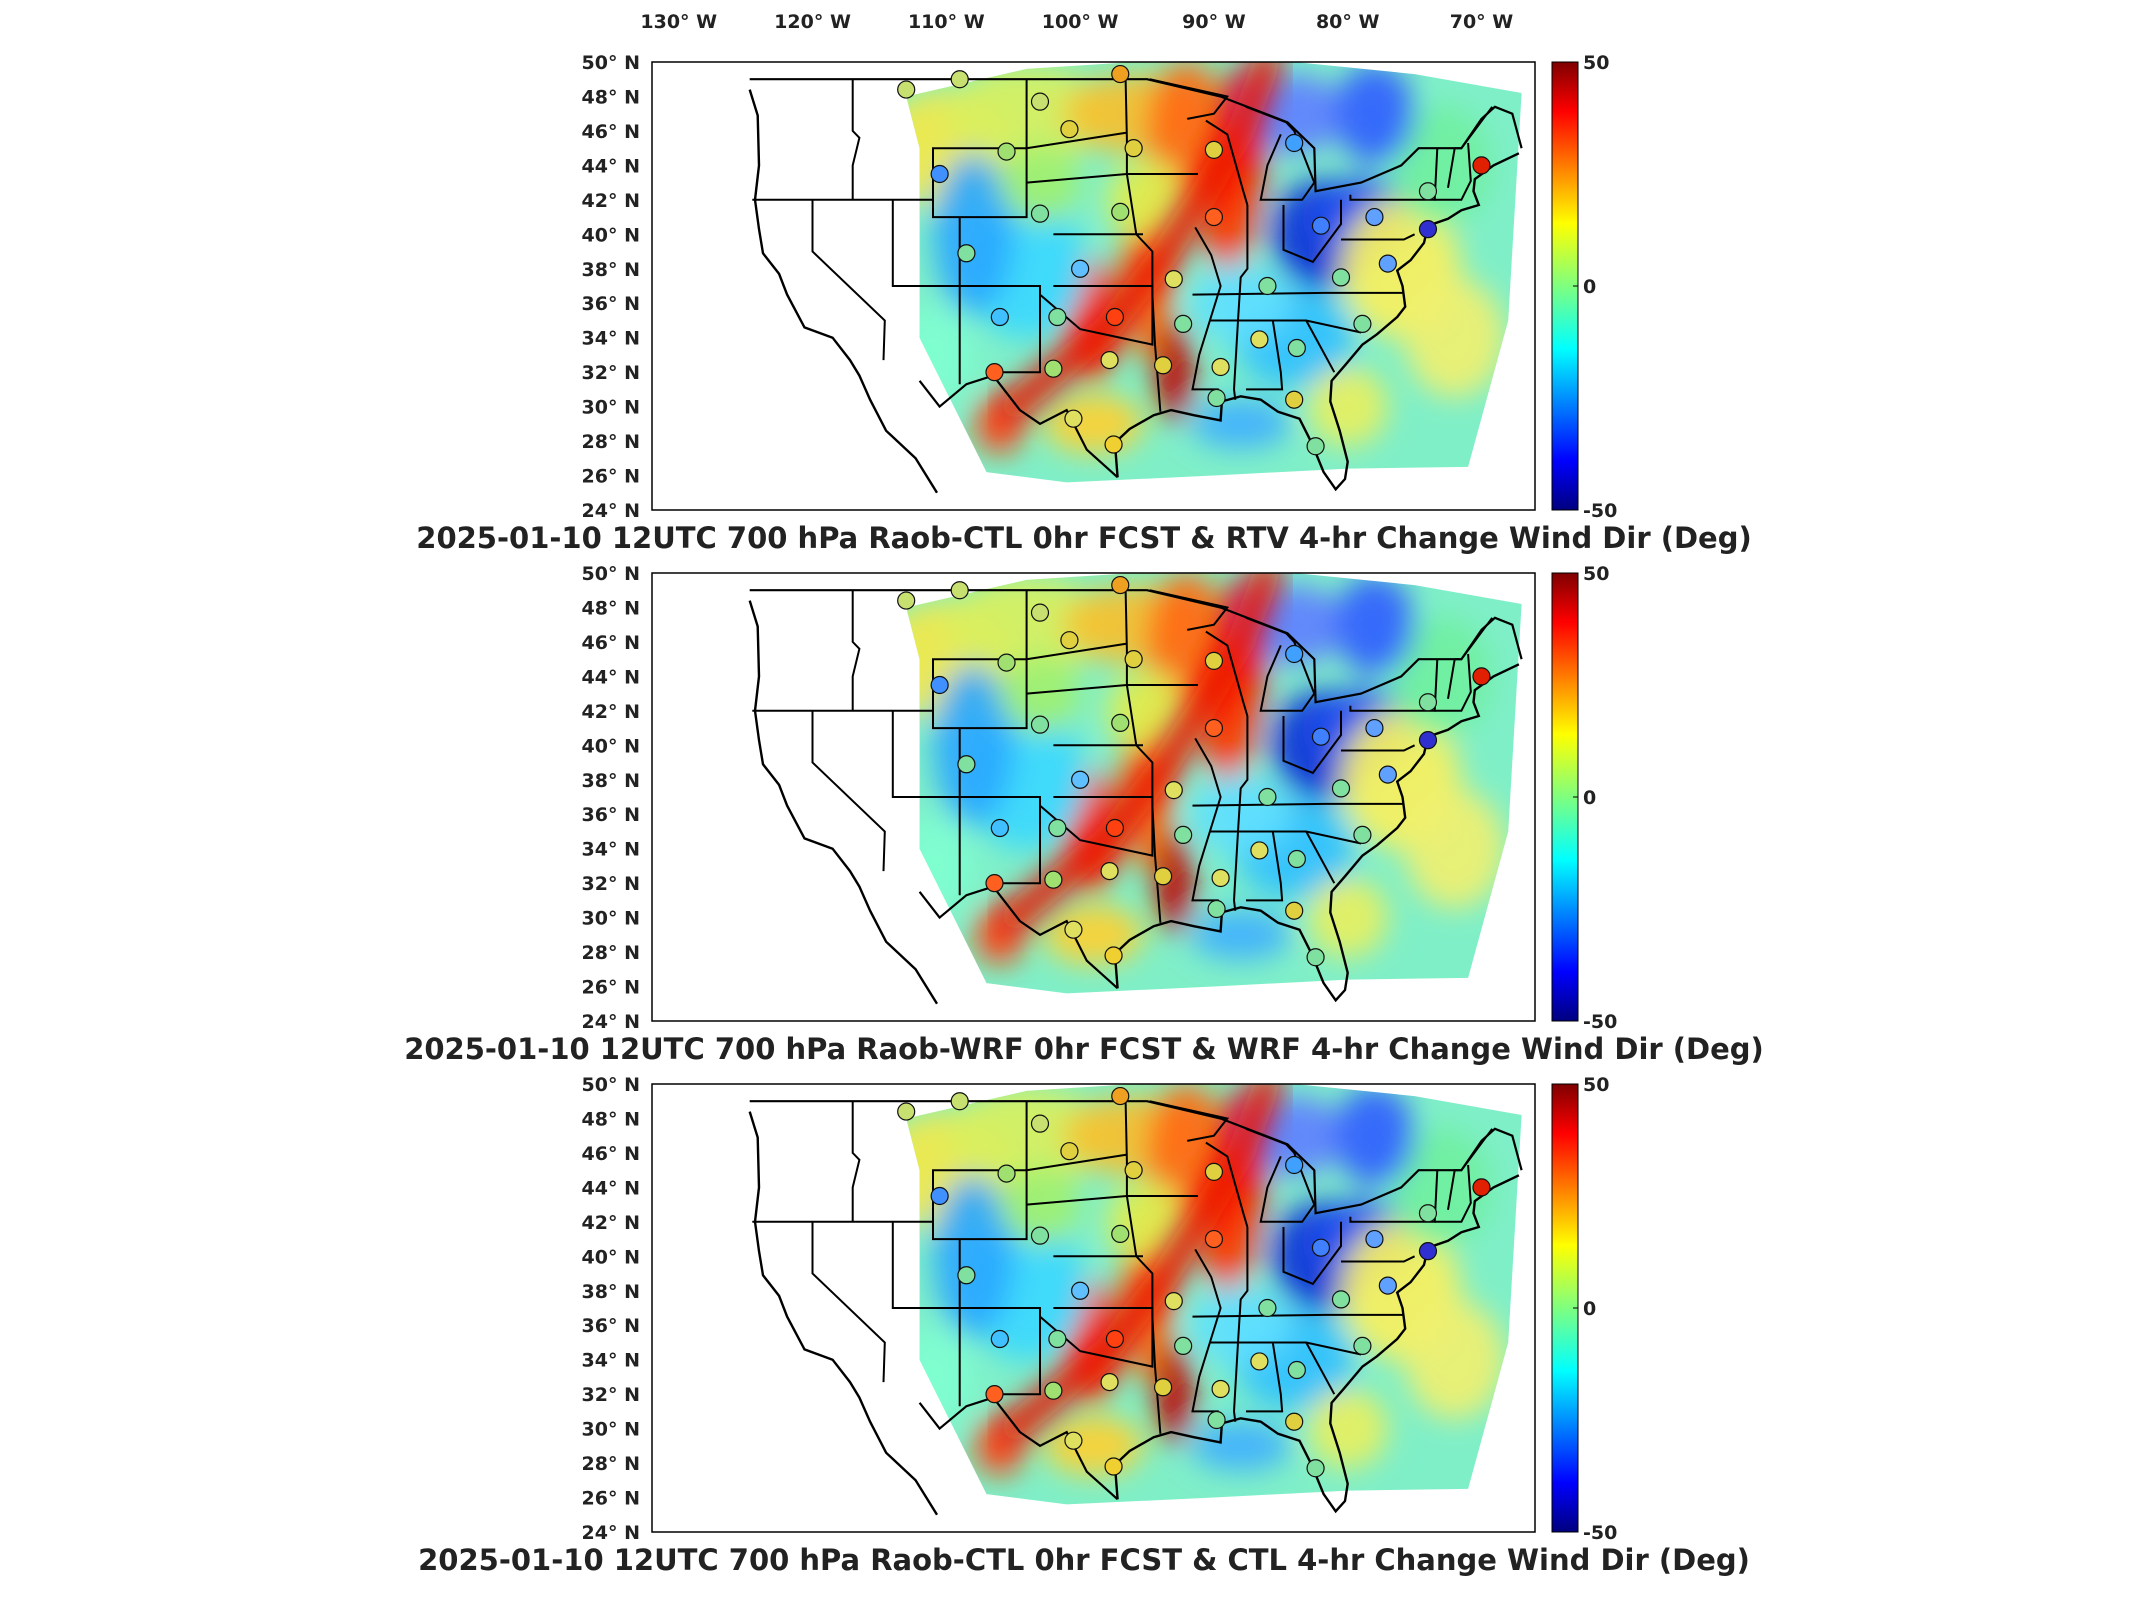 This screenshot has height=1600, width=2133. What do you see at coordinates (611, 304) in the screenshot?
I see `y-tick-label: 36° N` at bounding box center [611, 304].